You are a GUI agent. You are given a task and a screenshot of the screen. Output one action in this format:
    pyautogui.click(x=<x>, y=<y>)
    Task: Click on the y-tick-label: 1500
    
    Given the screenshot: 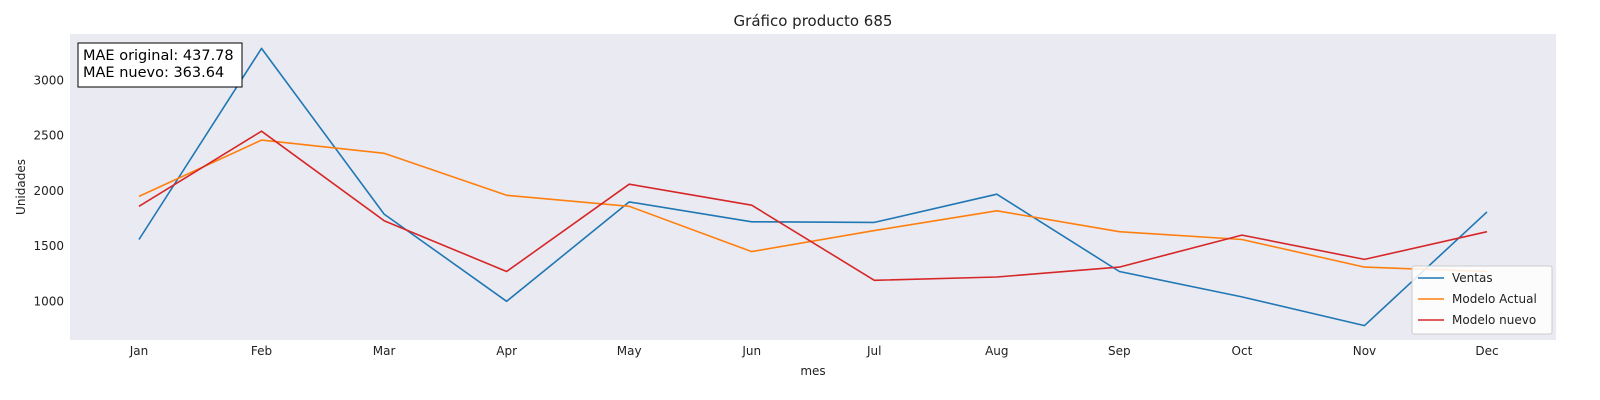 What is the action you would take?
    pyautogui.click(x=48, y=246)
    